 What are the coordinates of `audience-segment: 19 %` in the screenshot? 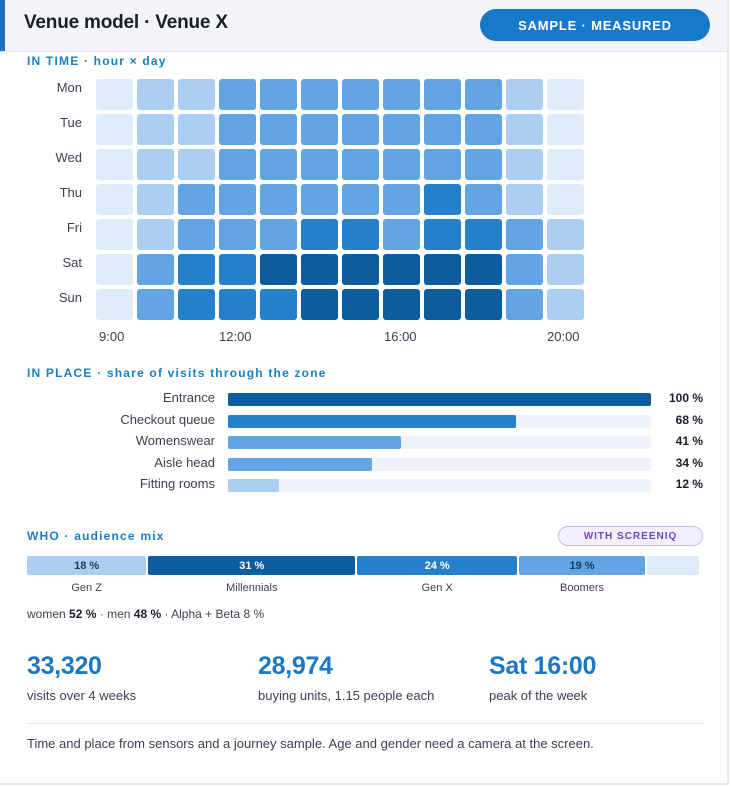 It's located at (582, 565).